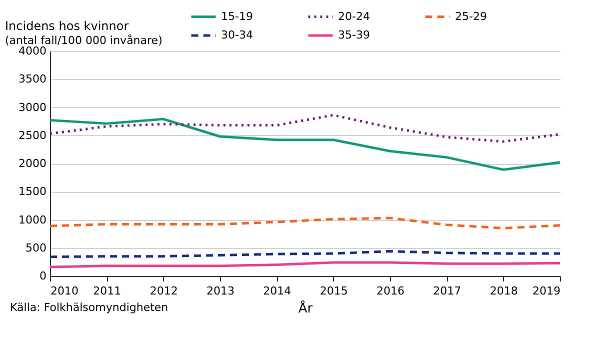  What do you see at coordinates (107, 291) in the screenshot?
I see `x-tick-label: 2011` at bounding box center [107, 291].